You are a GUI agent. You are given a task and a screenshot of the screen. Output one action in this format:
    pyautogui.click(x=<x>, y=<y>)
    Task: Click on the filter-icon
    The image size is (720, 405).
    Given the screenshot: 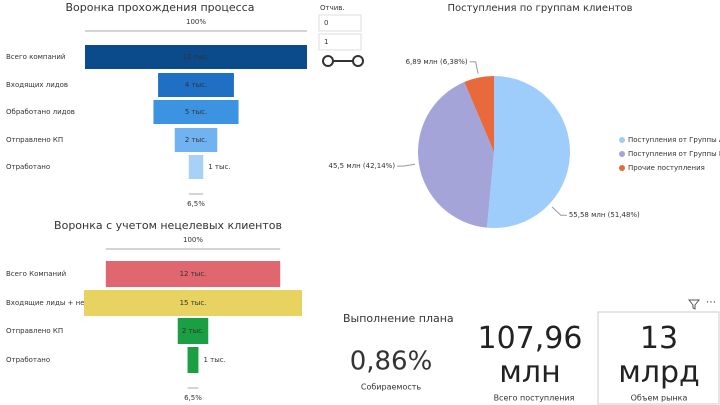 What is the action you would take?
    pyautogui.click(x=694, y=304)
    